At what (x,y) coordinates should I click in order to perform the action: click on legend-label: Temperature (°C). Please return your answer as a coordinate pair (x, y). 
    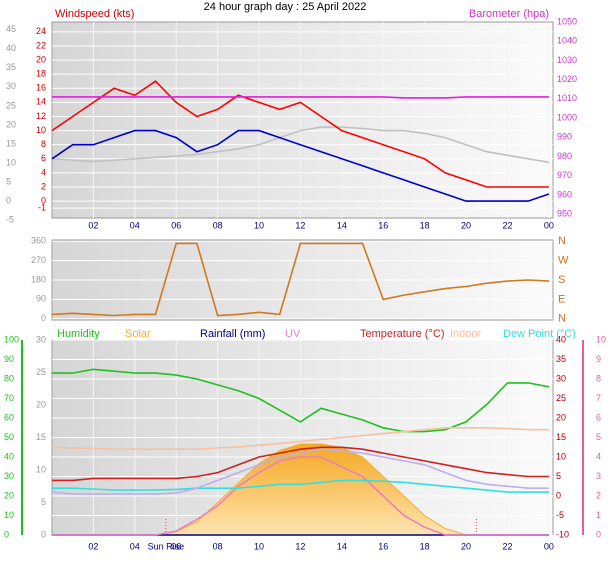
    Looking at the image, I should click on (402, 334).